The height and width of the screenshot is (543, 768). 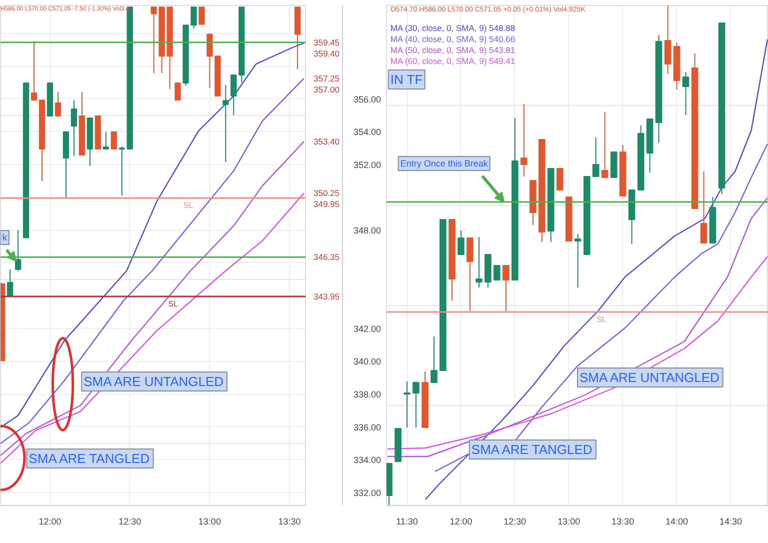 What do you see at coordinates (5, 237) in the screenshot?
I see `annotation: k` at bounding box center [5, 237].